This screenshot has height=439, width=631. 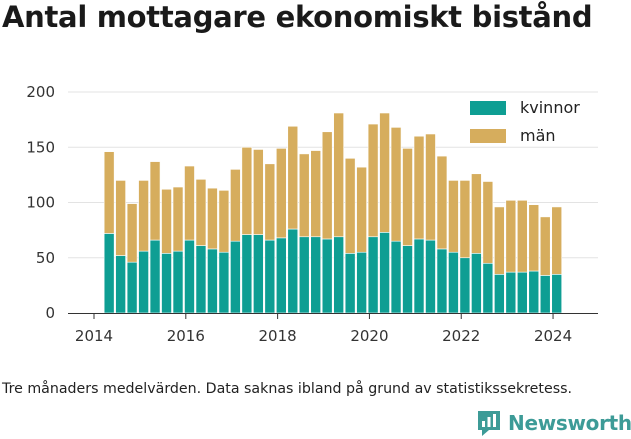 I want to click on chart-legend: kvinnor män, so click(x=525, y=121).